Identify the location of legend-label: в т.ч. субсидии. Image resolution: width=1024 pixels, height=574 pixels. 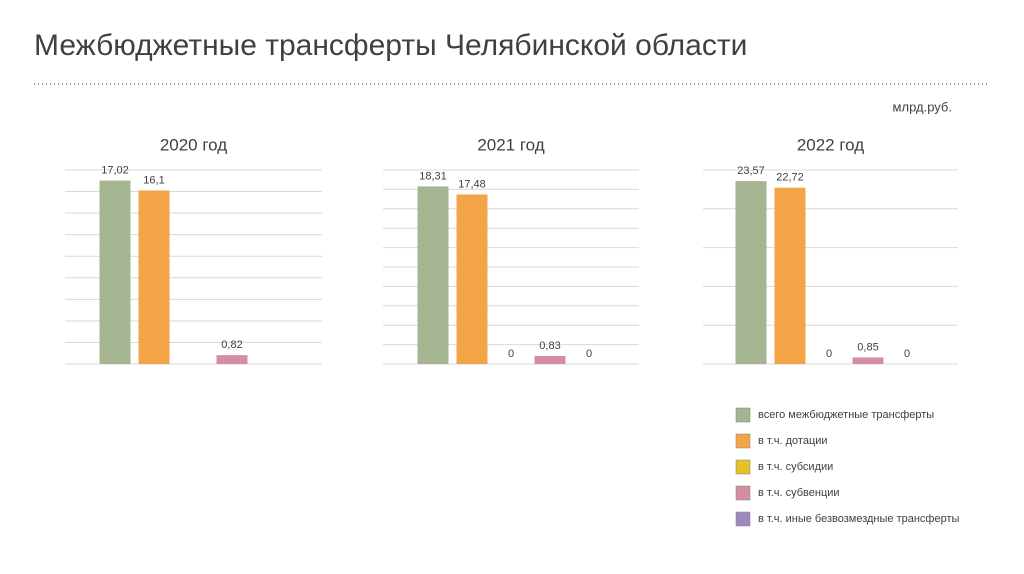
(795, 467).